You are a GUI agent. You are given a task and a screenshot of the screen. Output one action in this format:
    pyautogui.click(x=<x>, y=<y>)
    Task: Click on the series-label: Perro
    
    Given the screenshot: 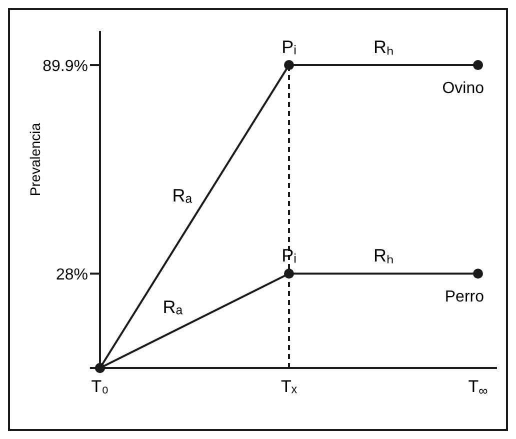 What is the action you would take?
    pyautogui.click(x=464, y=297)
    